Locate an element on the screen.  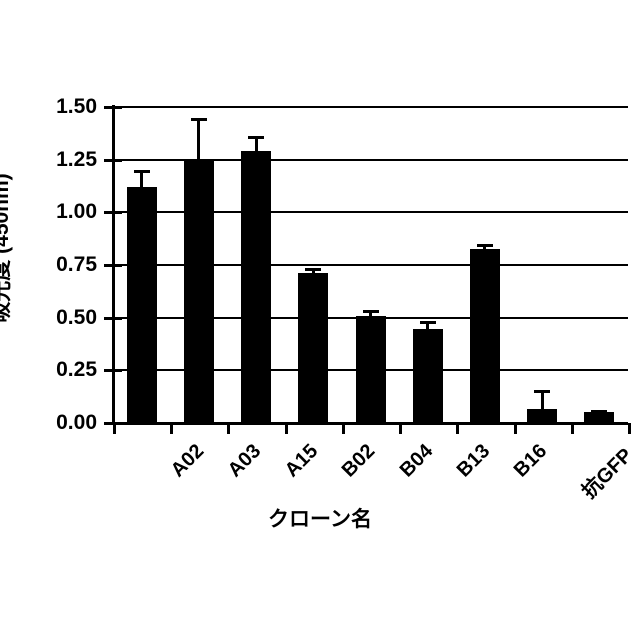
y-axis-tick-label: 0.75 is located at coordinates (76, 264).